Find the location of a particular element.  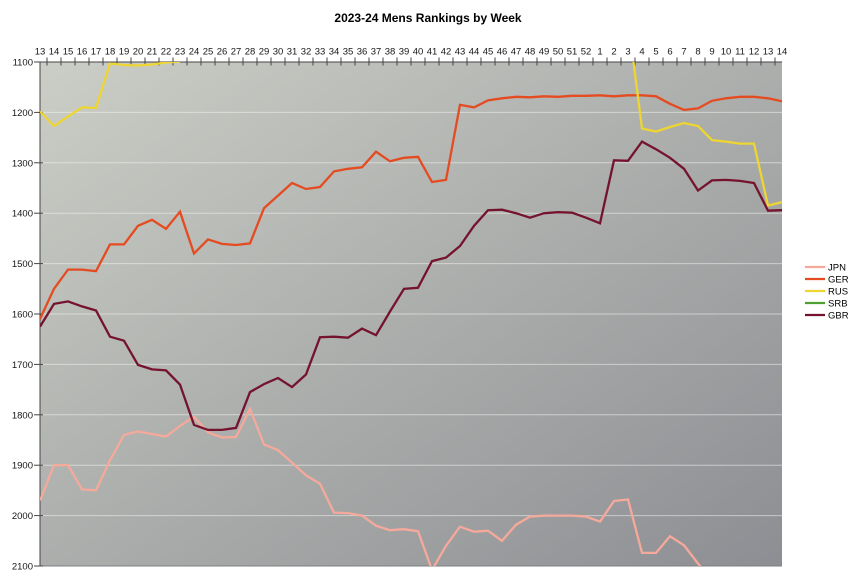

y-tick-label: 1300 is located at coordinates (22, 163).